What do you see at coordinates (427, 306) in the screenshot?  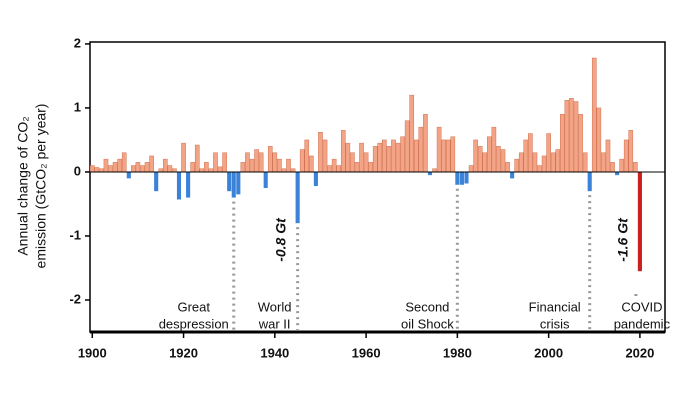 I see `event-label: Second` at bounding box center [427, 306].